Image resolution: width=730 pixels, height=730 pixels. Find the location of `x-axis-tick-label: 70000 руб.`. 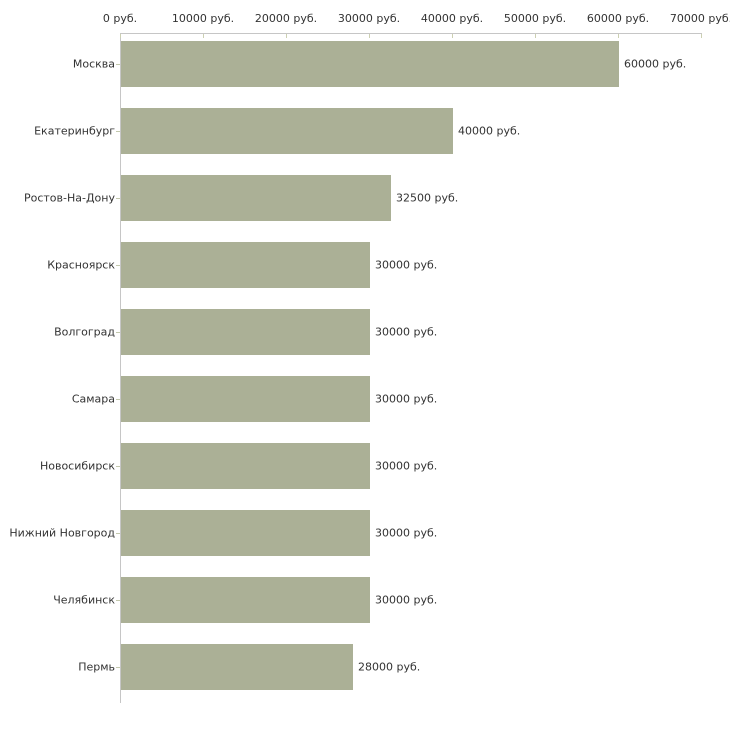

x-axis-tick-label: 70000 руб. is located at coordinates (699, 18).